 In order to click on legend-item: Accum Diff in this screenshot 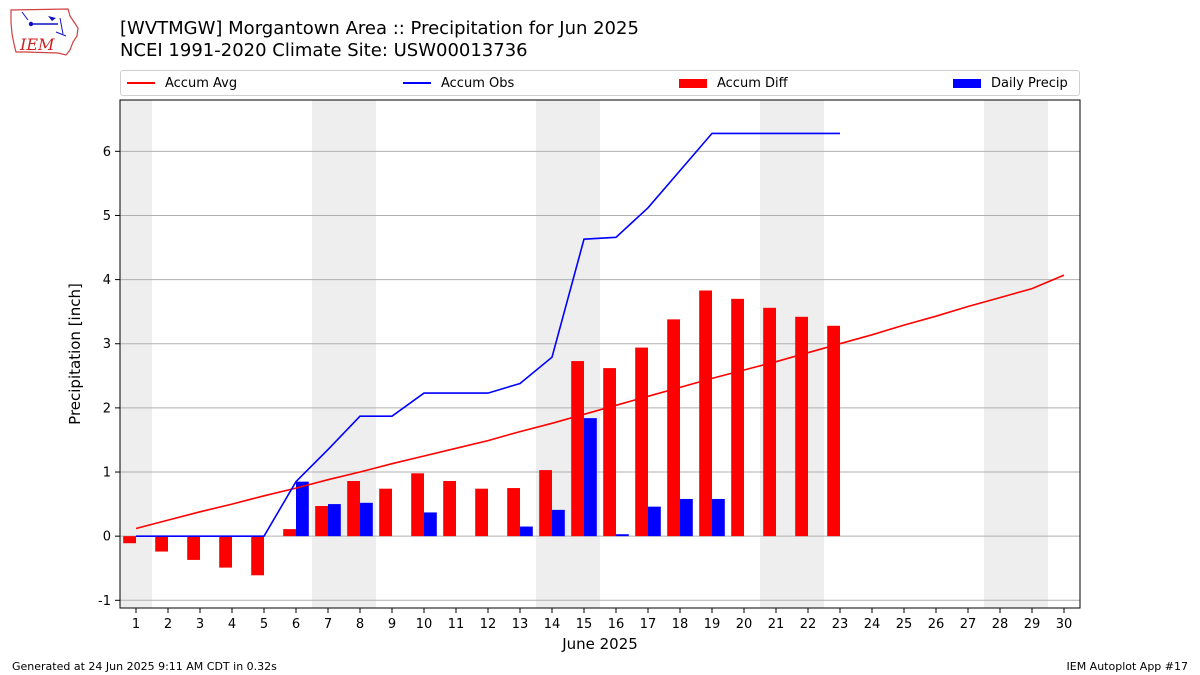, I will do `click(733, 83)`.